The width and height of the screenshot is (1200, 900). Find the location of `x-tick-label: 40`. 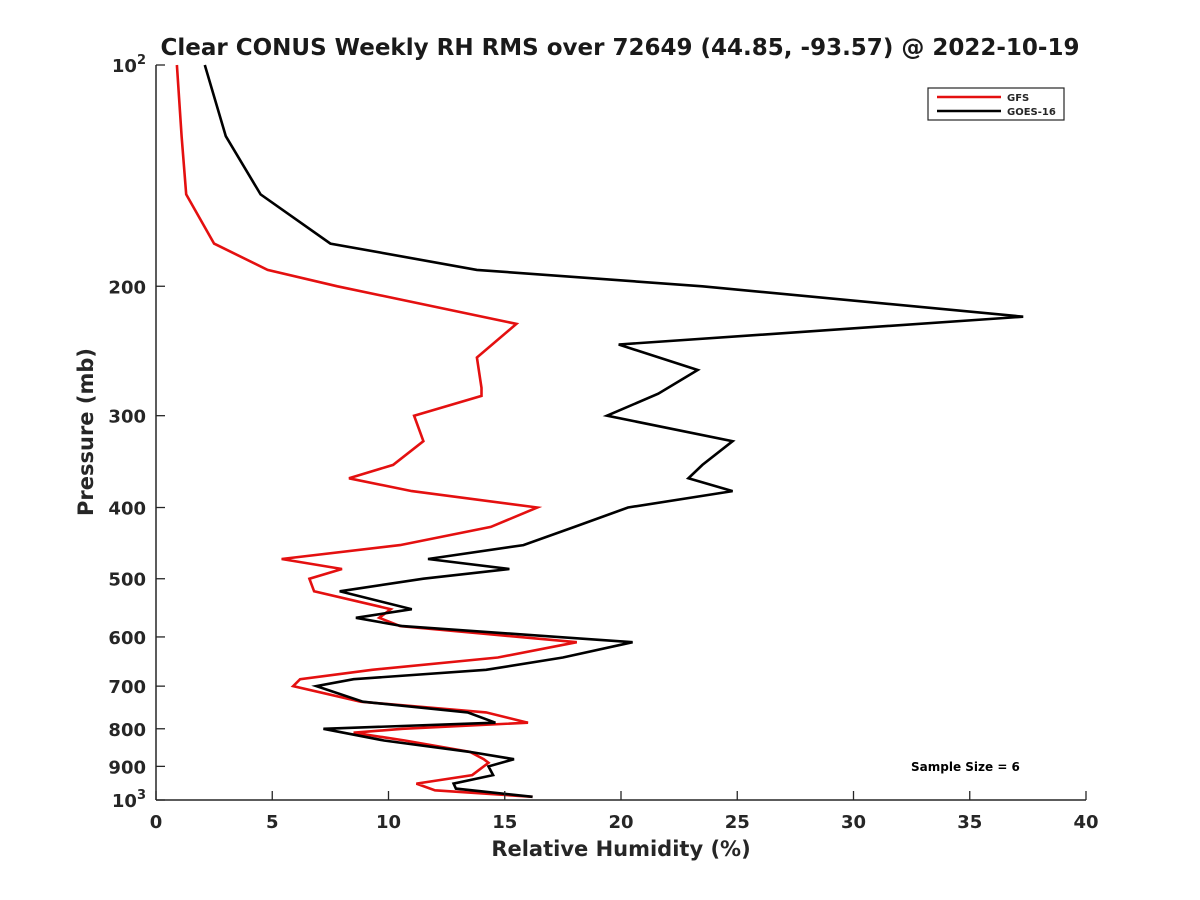

x-tick-label: 40 is located at coordinates (1085, 822).